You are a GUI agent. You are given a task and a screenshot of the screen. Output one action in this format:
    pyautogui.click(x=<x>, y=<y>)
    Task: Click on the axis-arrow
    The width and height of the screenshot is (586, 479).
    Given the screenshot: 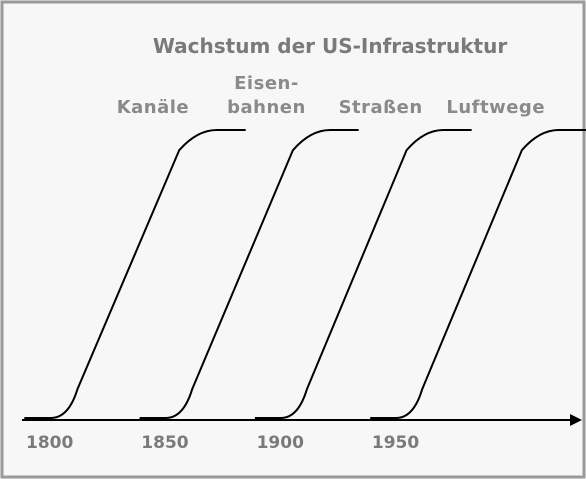 What is the action you would take?
    pyautogui.click(x=576, y=420)
    